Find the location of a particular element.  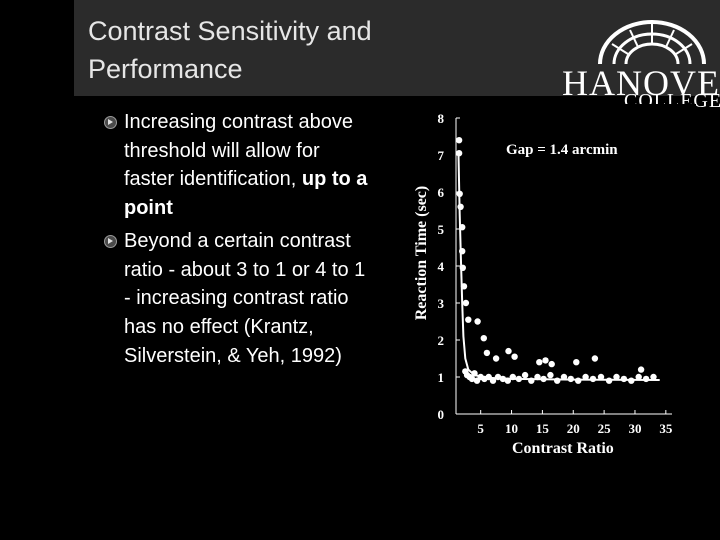

y-tick-label: 2 is located at coordinates (441, 340).